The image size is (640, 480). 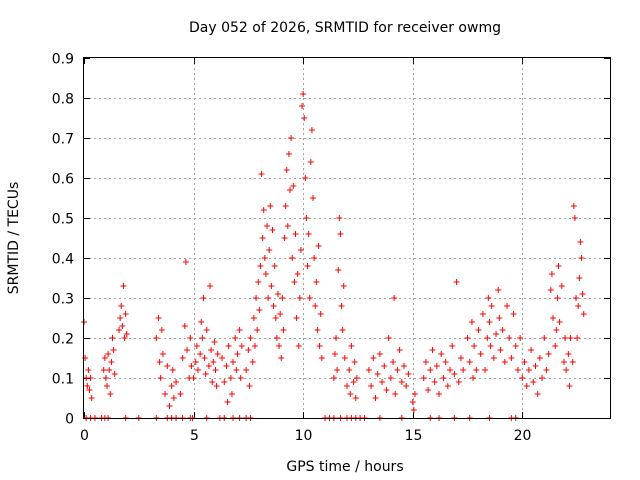 What do you see at coordinates (194, 436) in the screenshot?
I see `x-tick-label: 5` at bounding box center [194, 436].